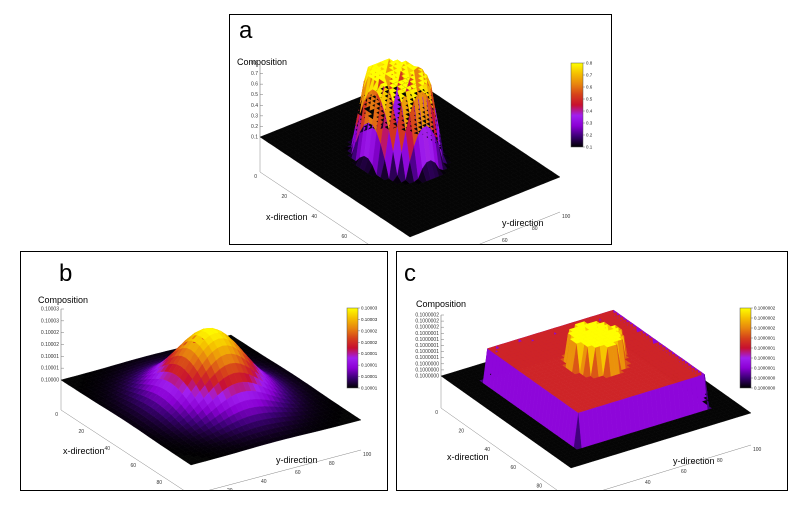 The height and width of the screenshot is (505, 808). I want to click on colorbar-tick-label: 0.8, so click(589, 63).